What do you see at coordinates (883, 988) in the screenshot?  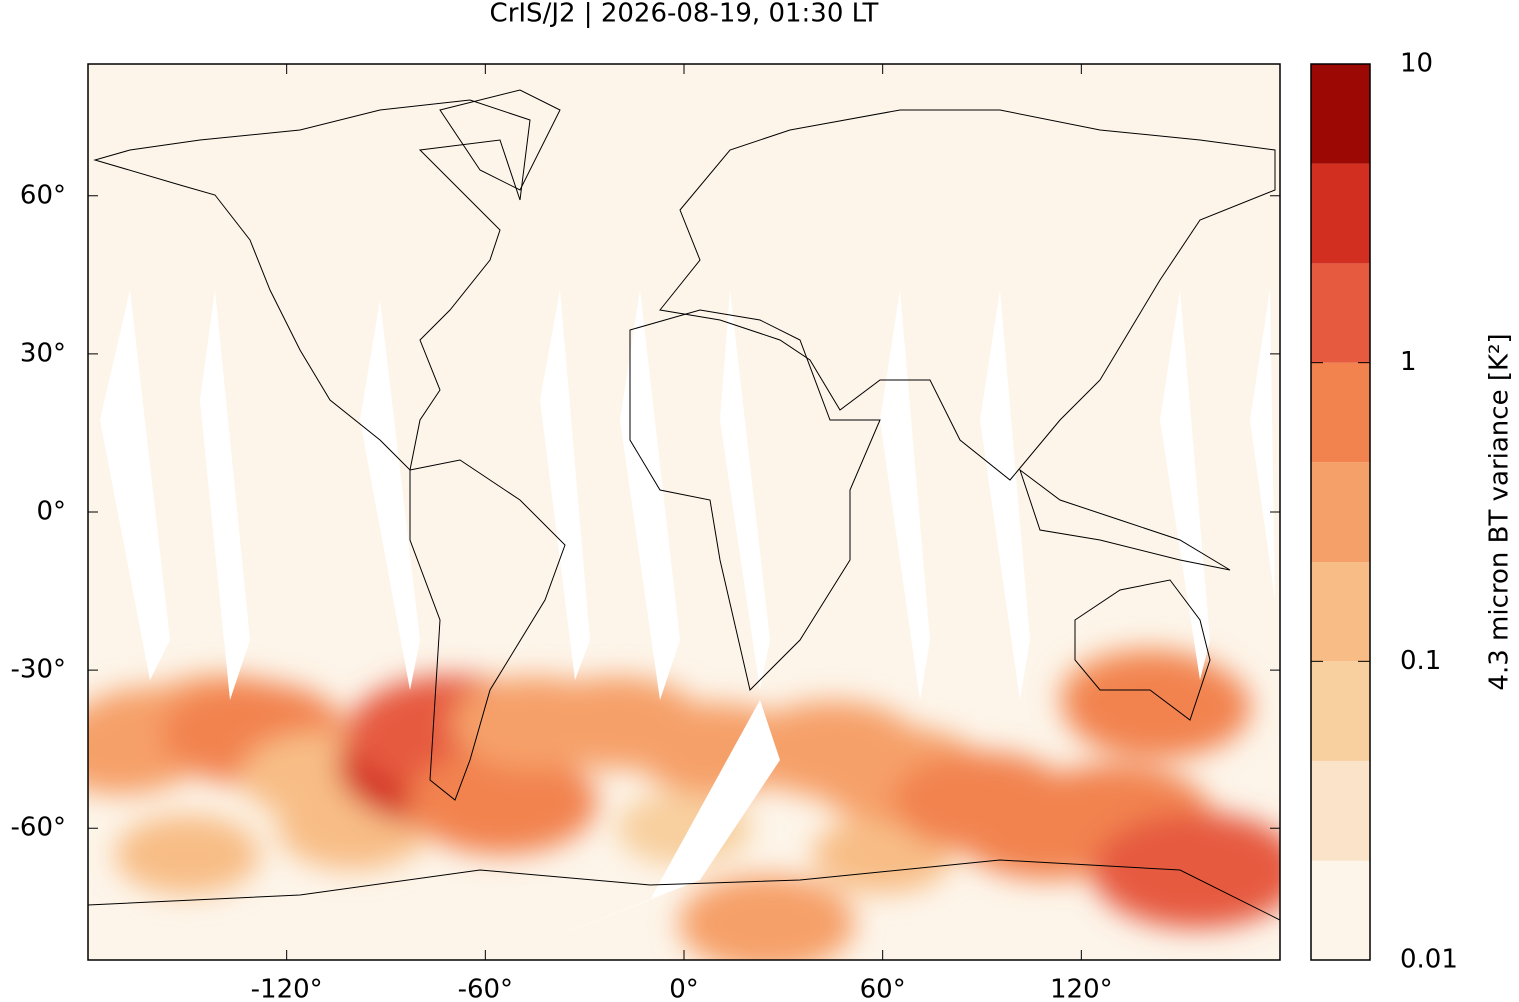 I see `x-tick-label: 60°` at bounding box center [883, 988].